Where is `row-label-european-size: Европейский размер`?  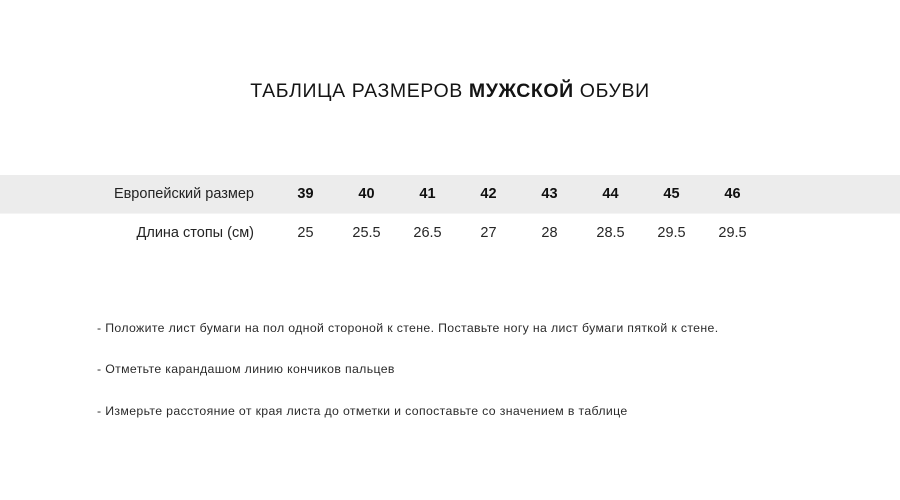 row-label-european-size: Европейский размер is located at coordinates (127, 194).